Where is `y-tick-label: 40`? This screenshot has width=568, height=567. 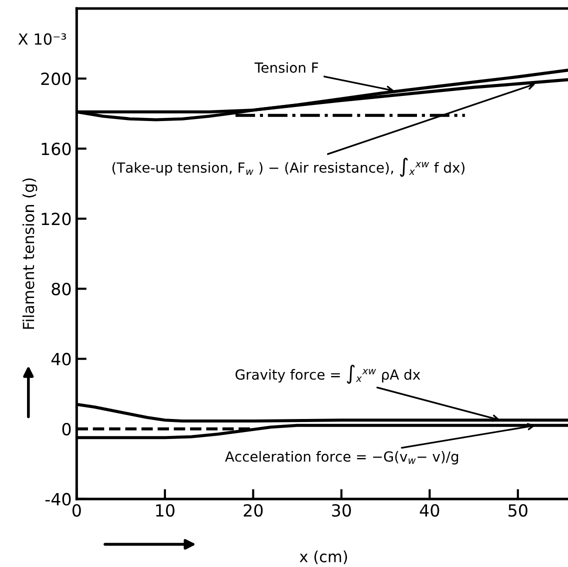
y-tick-label: 40 is located at coordinates (61, 359).